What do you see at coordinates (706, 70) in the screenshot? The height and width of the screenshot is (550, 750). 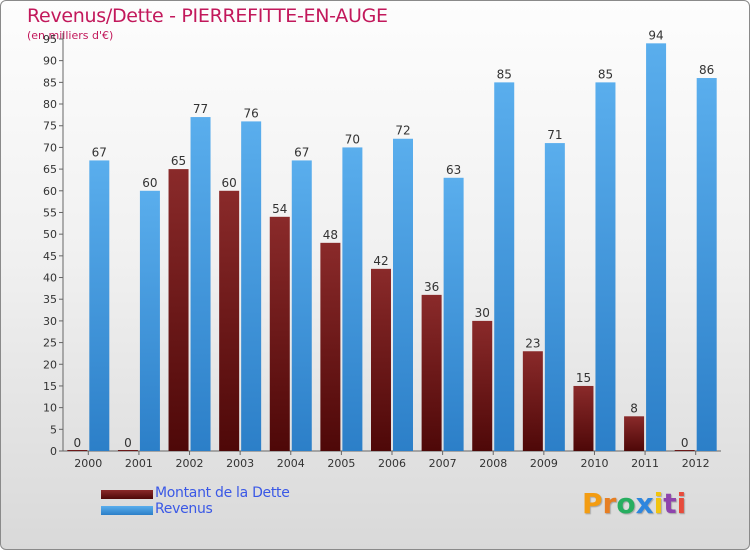 I see `value-label: 86` at bounding box center [706, 70].